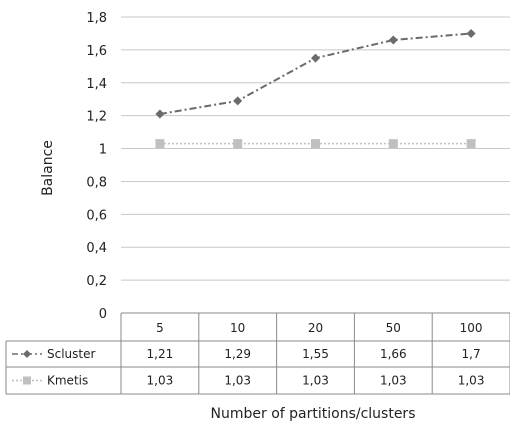 The width and height of the screenshot is (510, 426). I want to click on x-tick-label: 20, so click(315, 328).